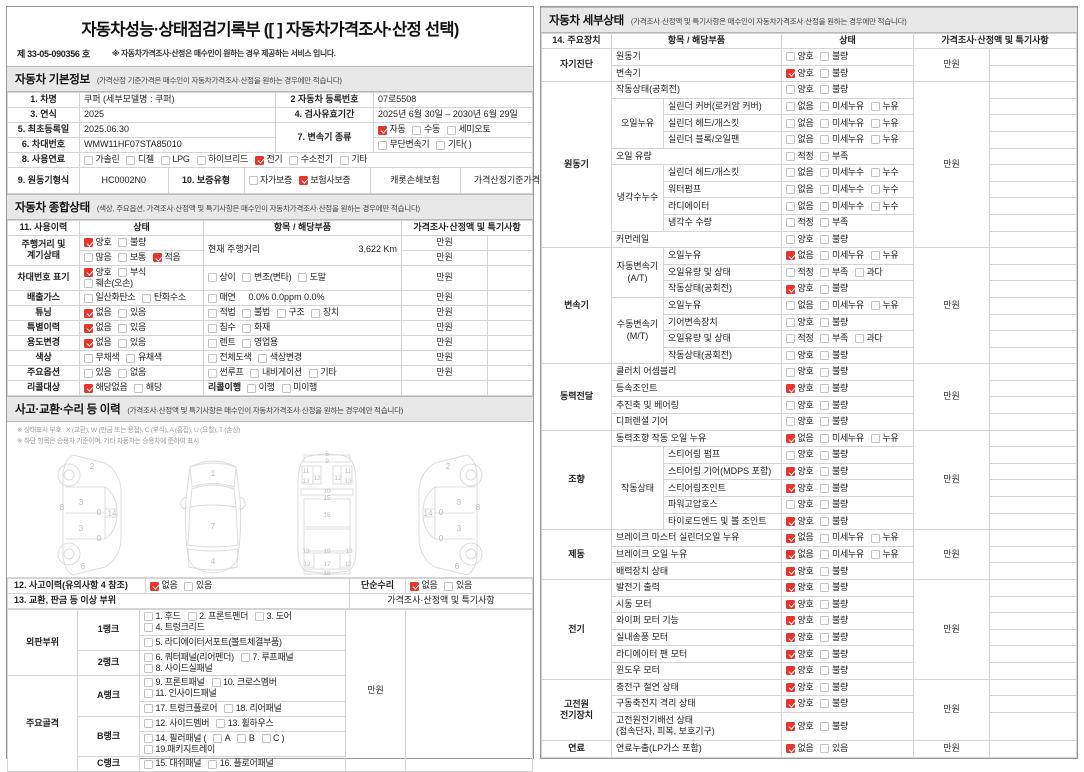 The height and width of the screenshot is (772, 1084). Describe the element at coordinates (242, 744) in the screenshot. I see `parts-options: 14. 필러패널 (A B C ) 19.패키지트레이` at that location.